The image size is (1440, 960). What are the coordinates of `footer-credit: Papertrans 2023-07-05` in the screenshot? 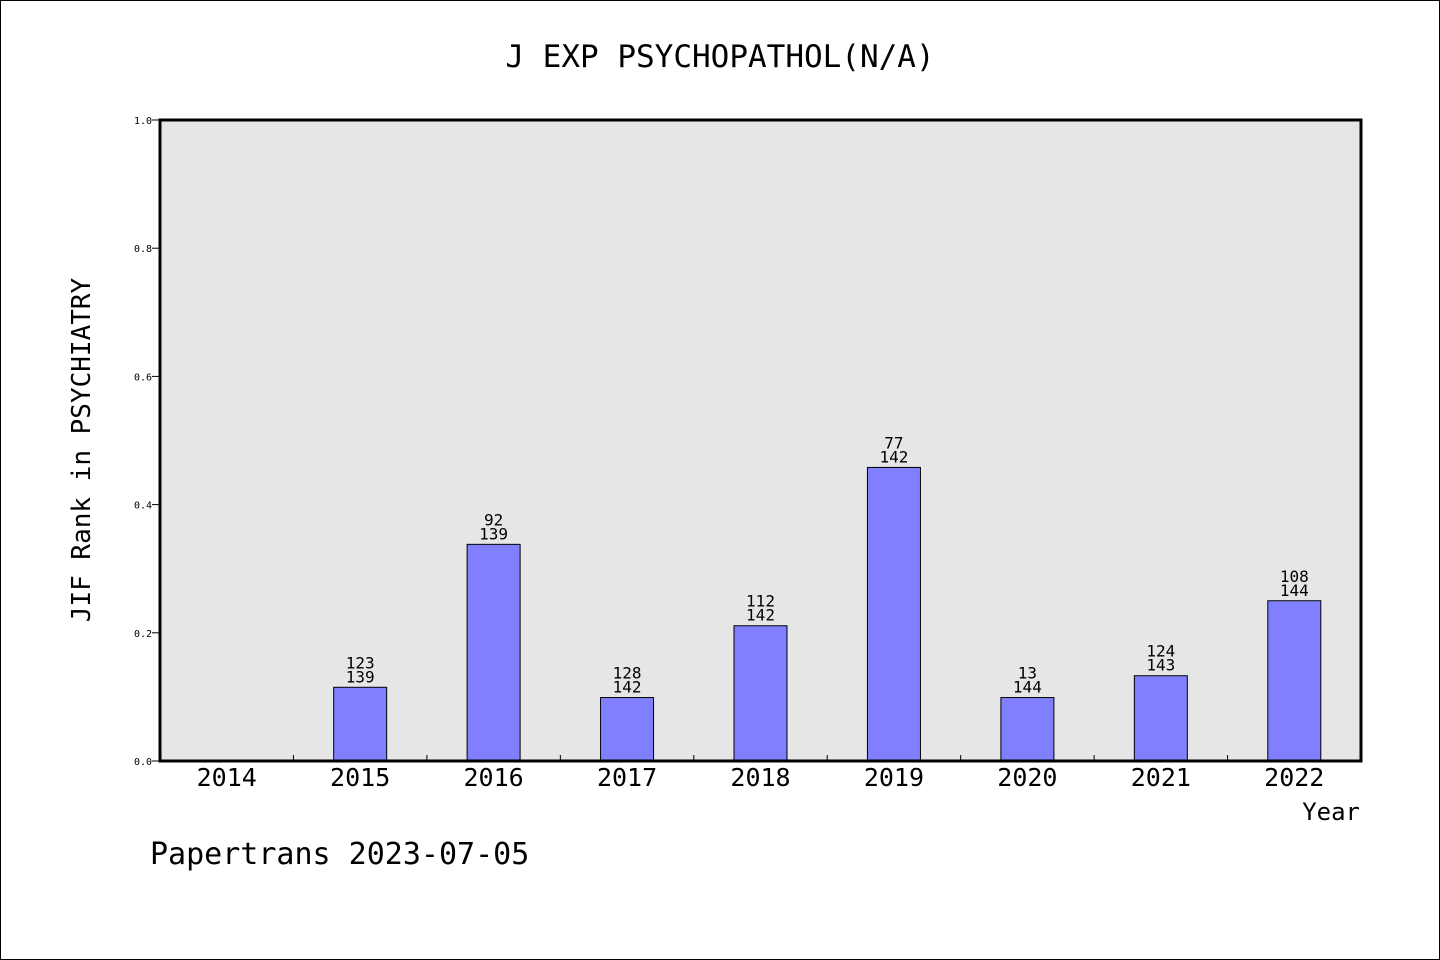 It's located at (339, 854).